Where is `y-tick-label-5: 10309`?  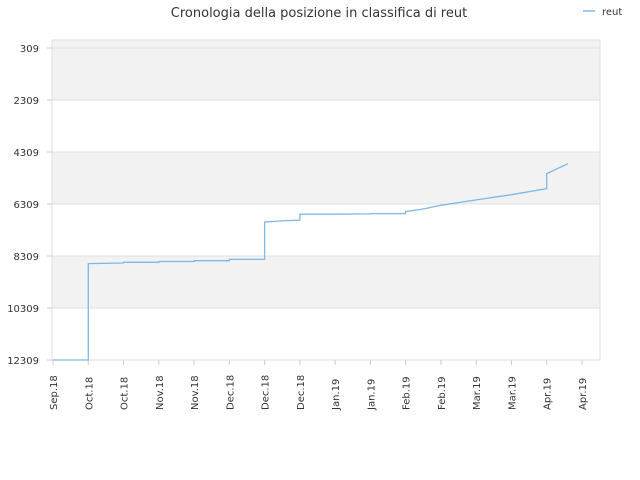
y-tick-label-5: 10309 is located at coordinates (23, 309).